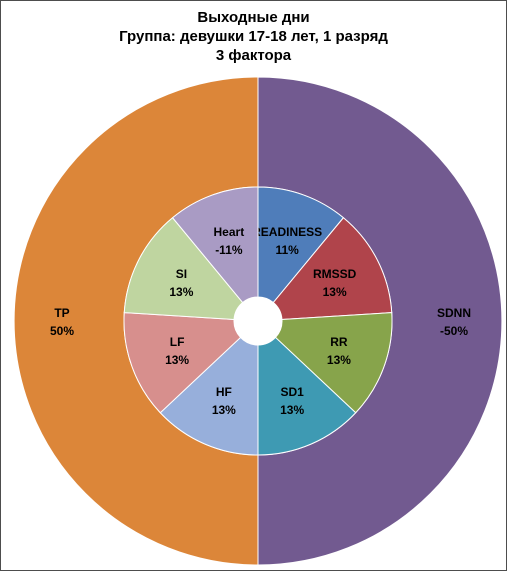 The image size is (507, 572). I want to click on slice-name: READINESS, so click(287, 232).